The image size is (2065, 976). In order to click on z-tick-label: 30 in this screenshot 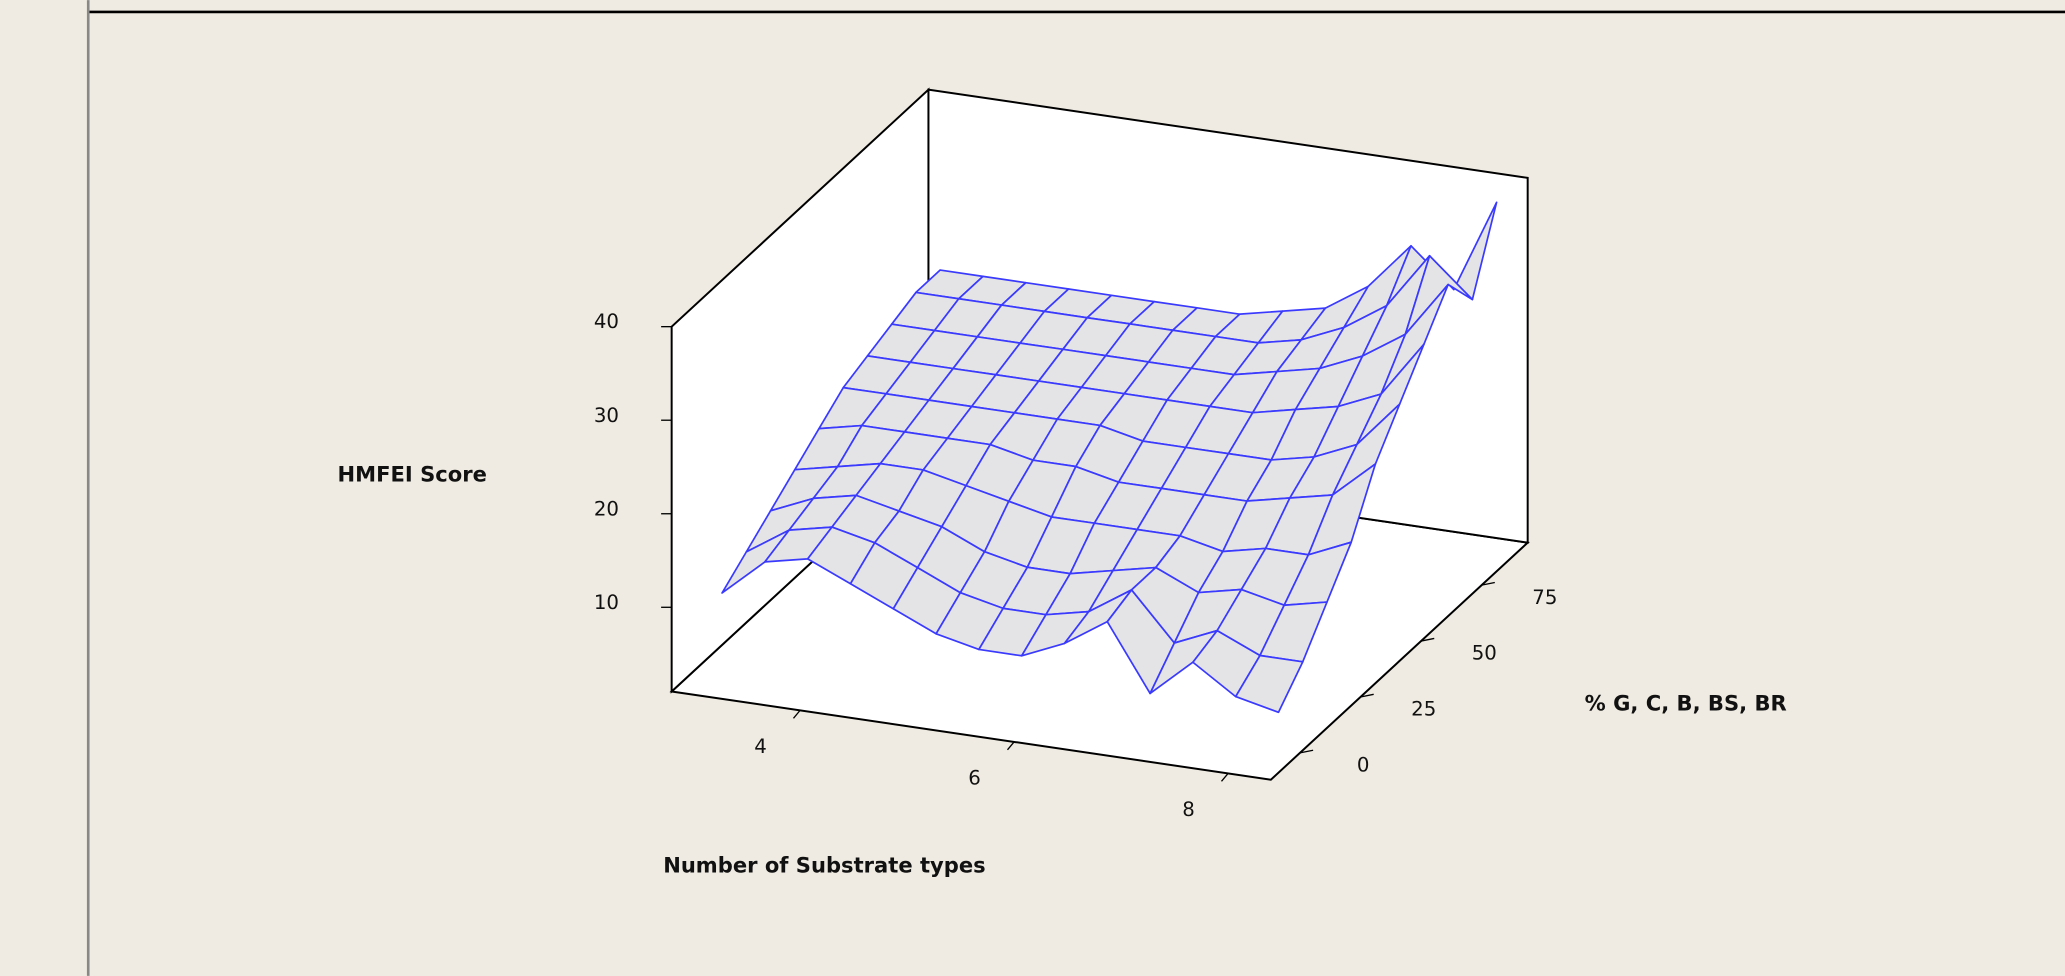, I will do `click(606, 415)`.